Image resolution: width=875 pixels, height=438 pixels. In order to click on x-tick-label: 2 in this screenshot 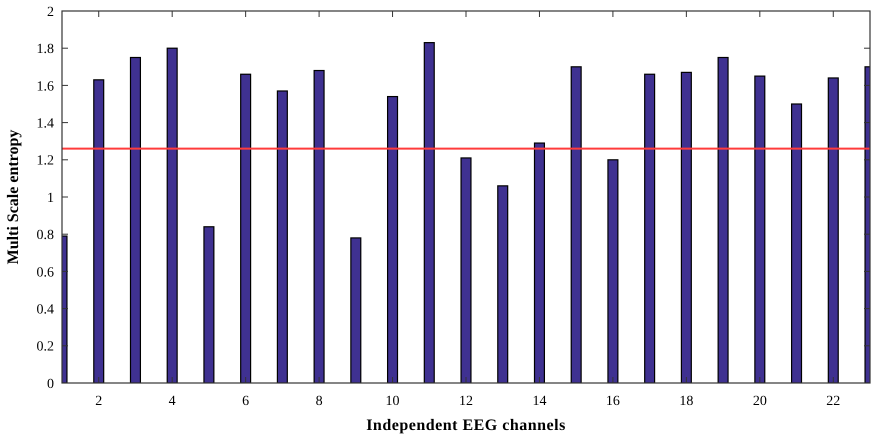, I will do `click(98, 401)`.